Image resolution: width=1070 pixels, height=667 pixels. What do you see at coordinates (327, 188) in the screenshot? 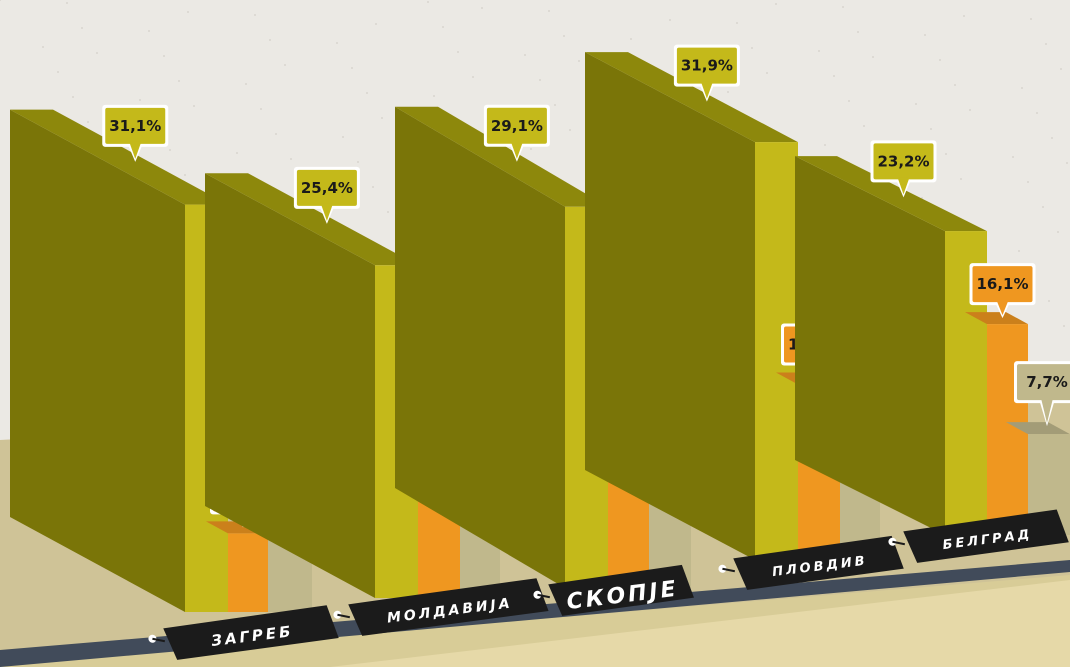
I see `label-olive-label: 25,4%` at bounding box center [327, 188].